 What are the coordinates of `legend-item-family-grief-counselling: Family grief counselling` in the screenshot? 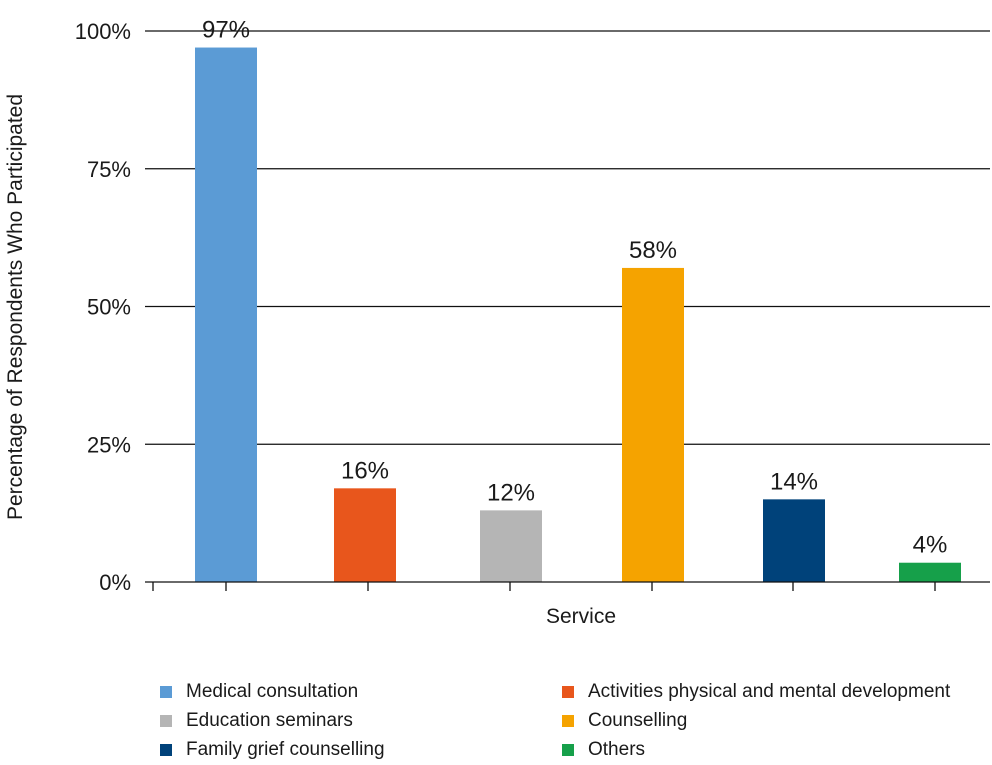 It's located at (272, 750).